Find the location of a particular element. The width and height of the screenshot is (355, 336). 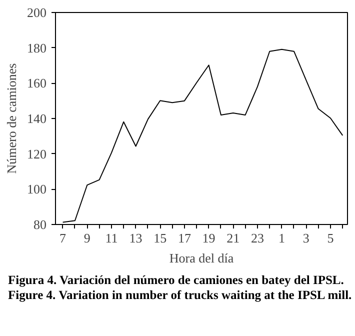

x-tick-label: 3 is located at coordinates (306, 238).